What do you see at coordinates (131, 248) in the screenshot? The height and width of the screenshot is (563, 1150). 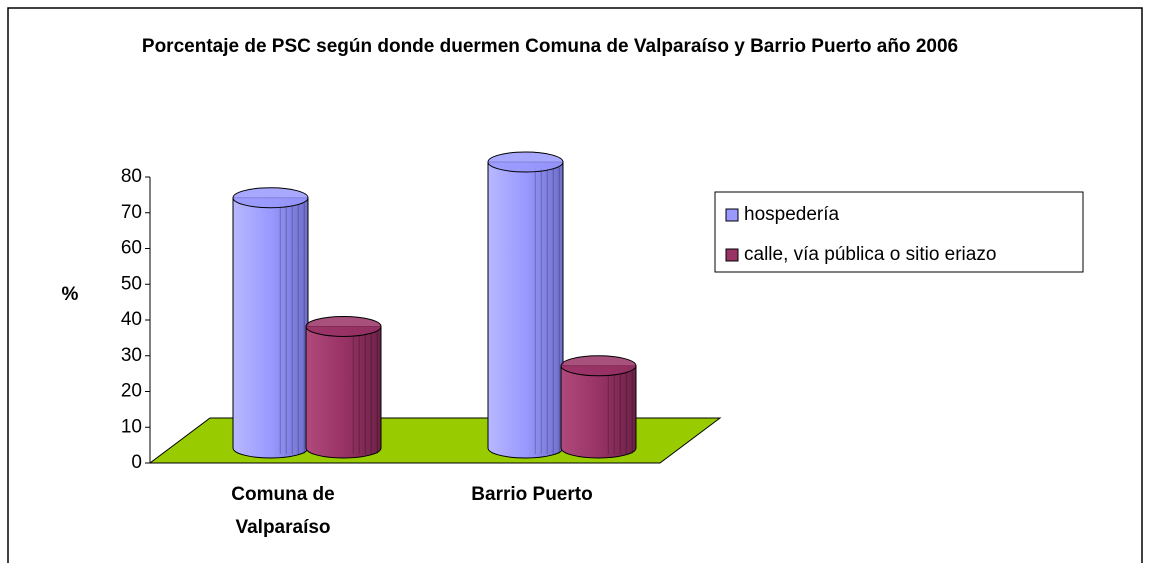 I see `y-tick-label: 60` at bounding box center [131, 248].